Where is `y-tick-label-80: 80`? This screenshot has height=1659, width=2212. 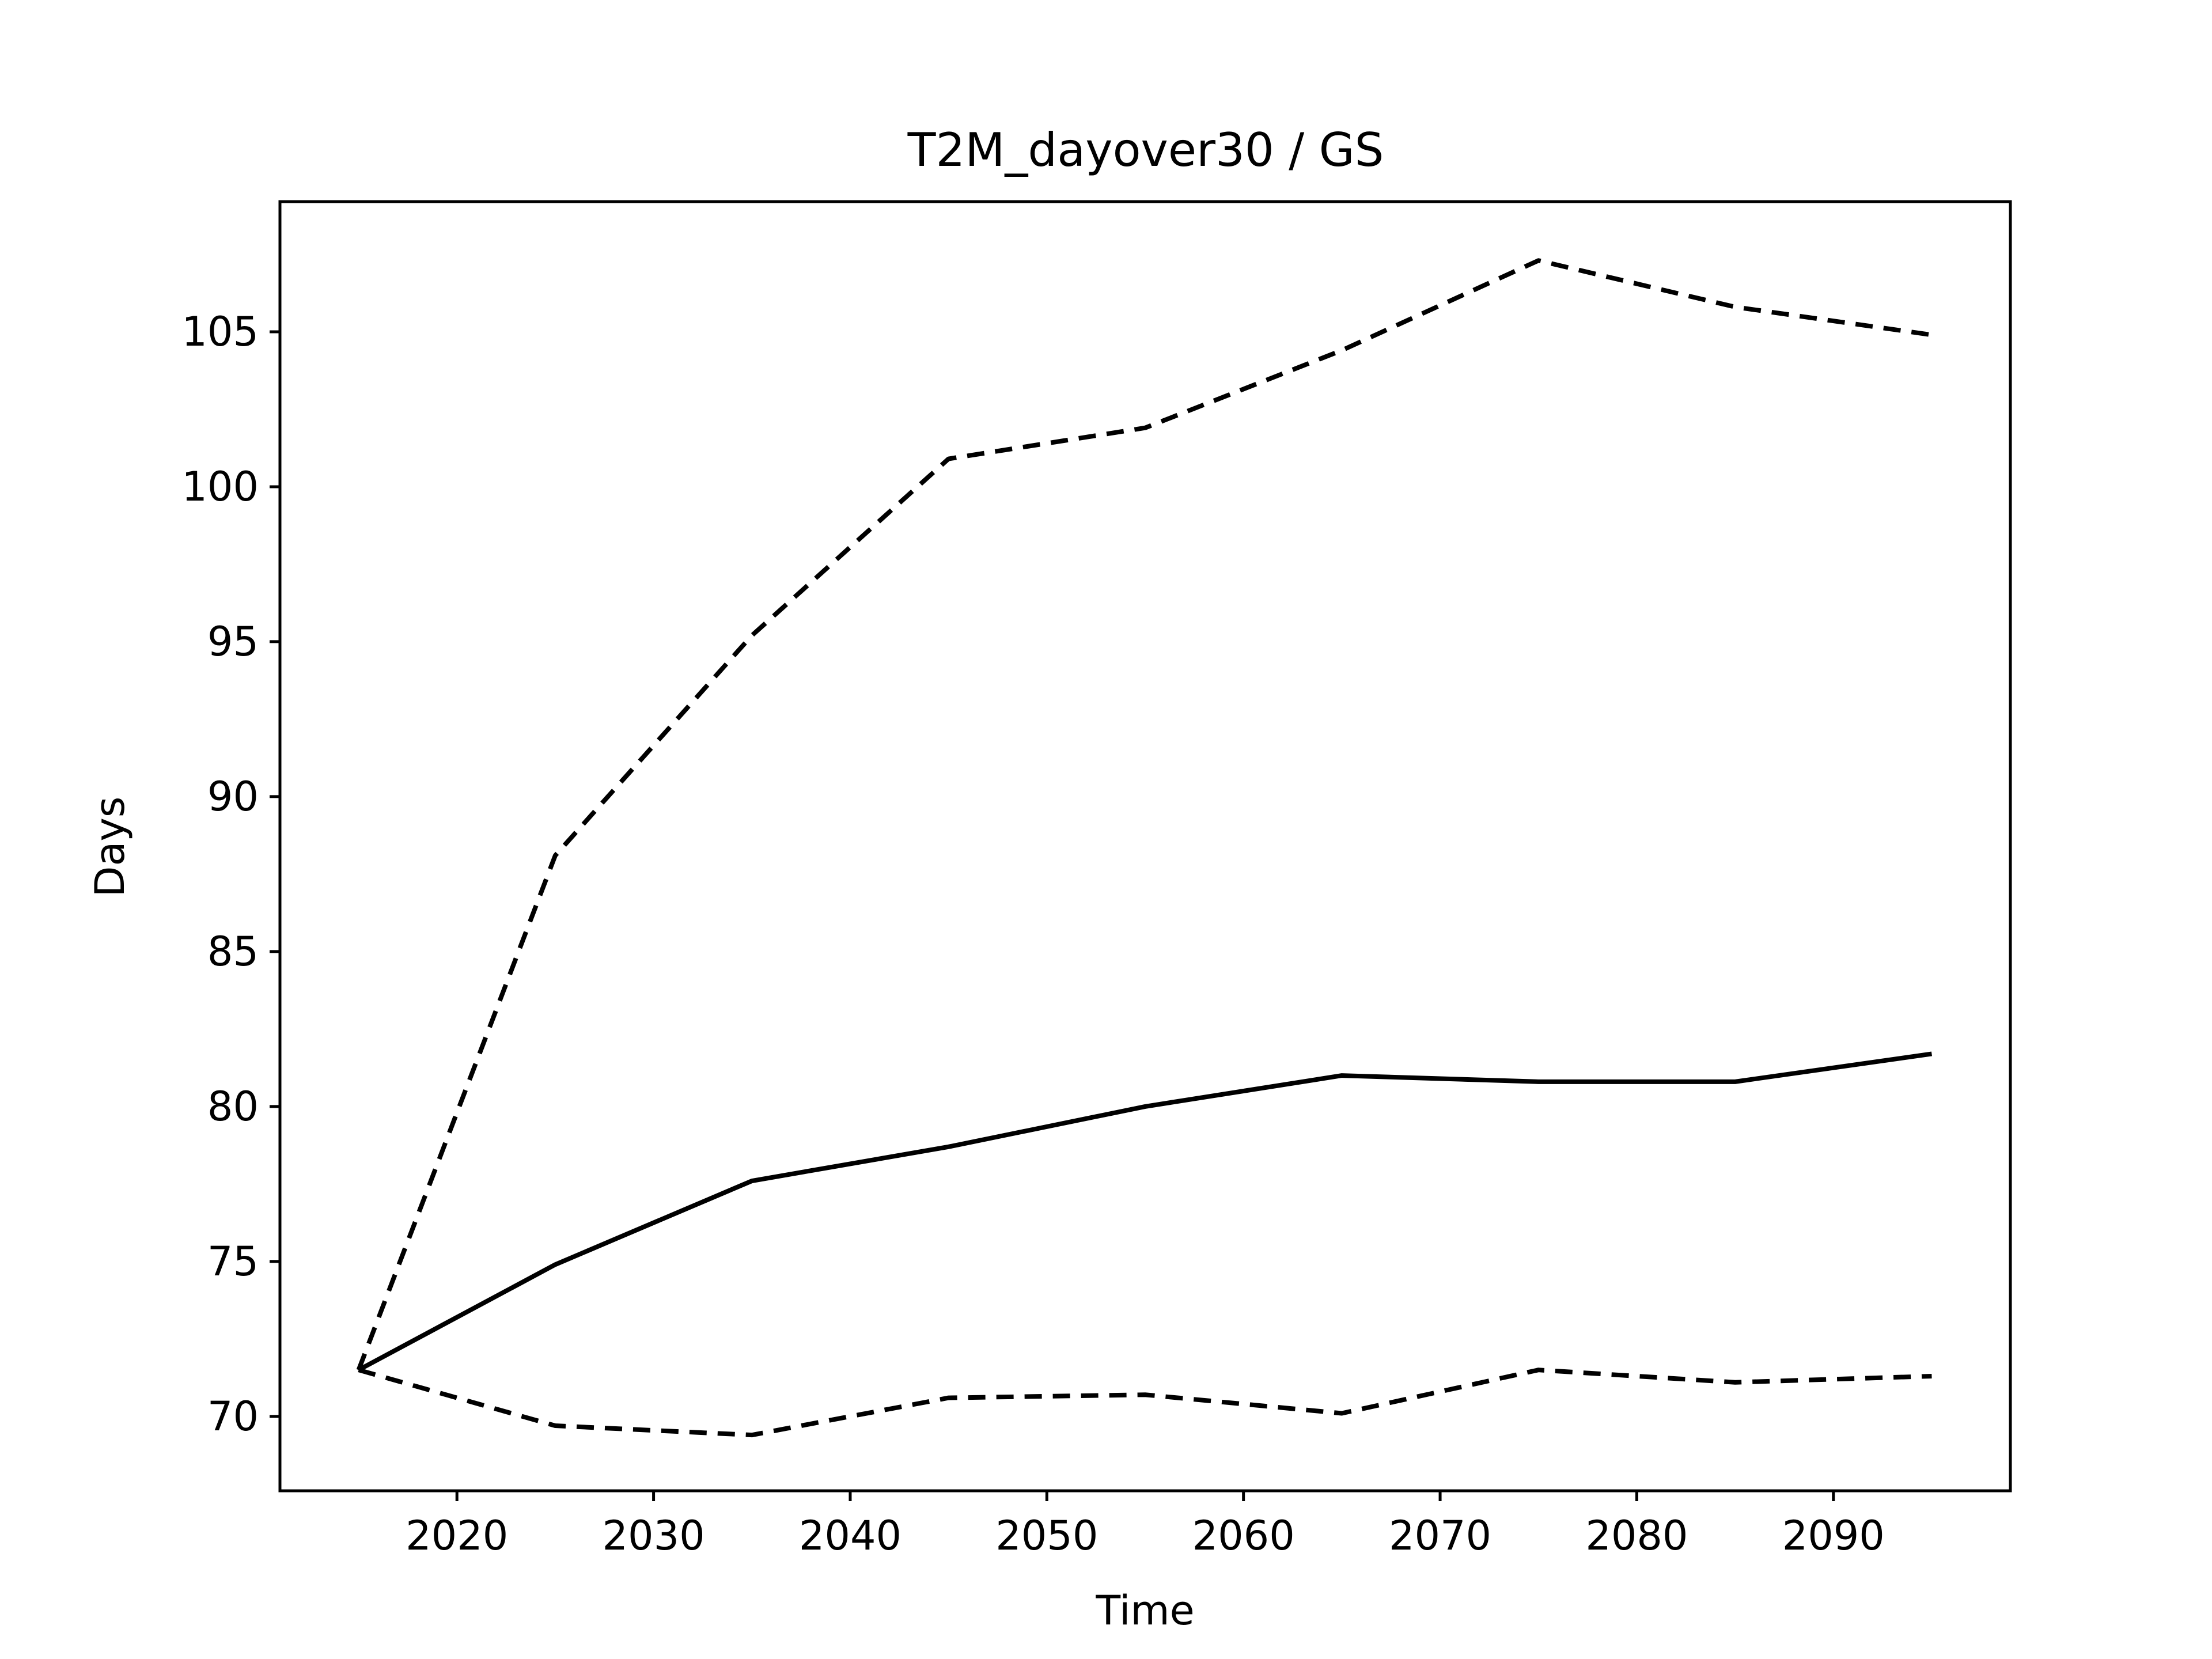
y-tick-label-80: 80 is located at coordinates (233, 1106).